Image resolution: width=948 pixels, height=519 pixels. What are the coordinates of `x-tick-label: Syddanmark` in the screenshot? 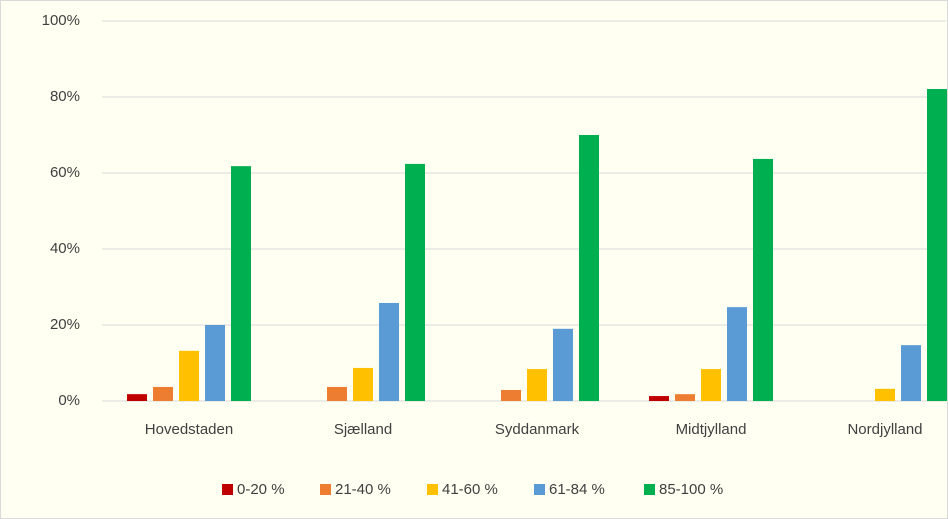 It's located at (537, 429).